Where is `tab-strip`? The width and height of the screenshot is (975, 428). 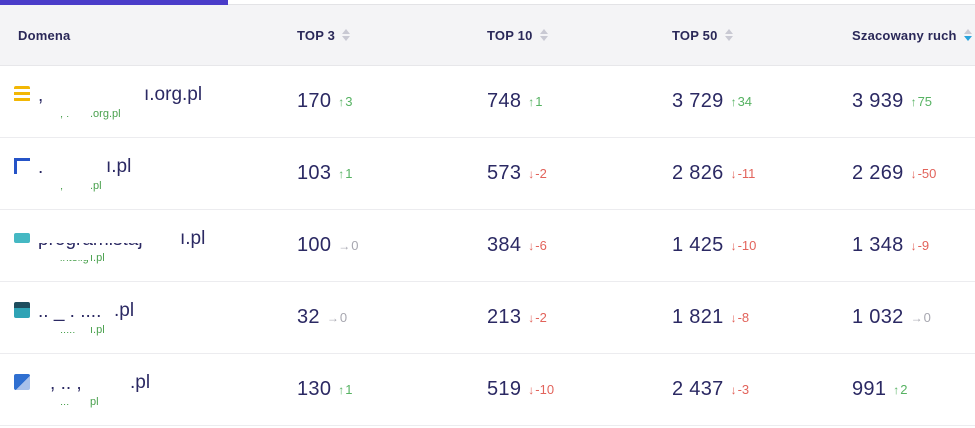 tab-strip is located at coordinates (487, 2).